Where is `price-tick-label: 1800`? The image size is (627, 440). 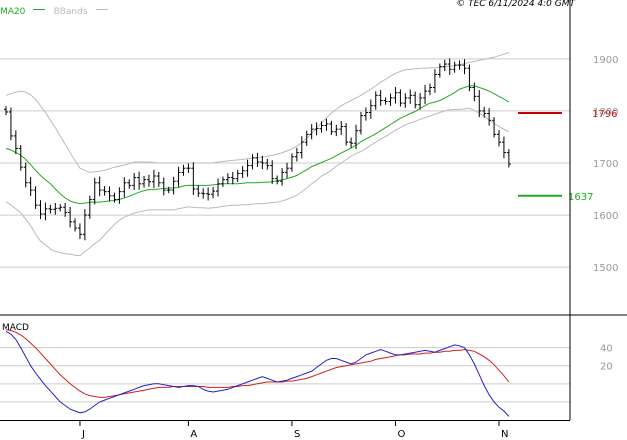
price-tick-label: 1800 is located at coordinates (605, 112).